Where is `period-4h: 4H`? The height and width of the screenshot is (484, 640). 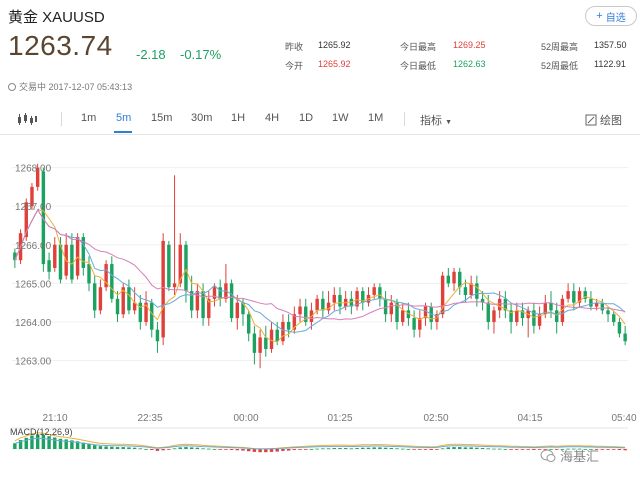 period-4h: 4H is located at coordinates (272, 118).